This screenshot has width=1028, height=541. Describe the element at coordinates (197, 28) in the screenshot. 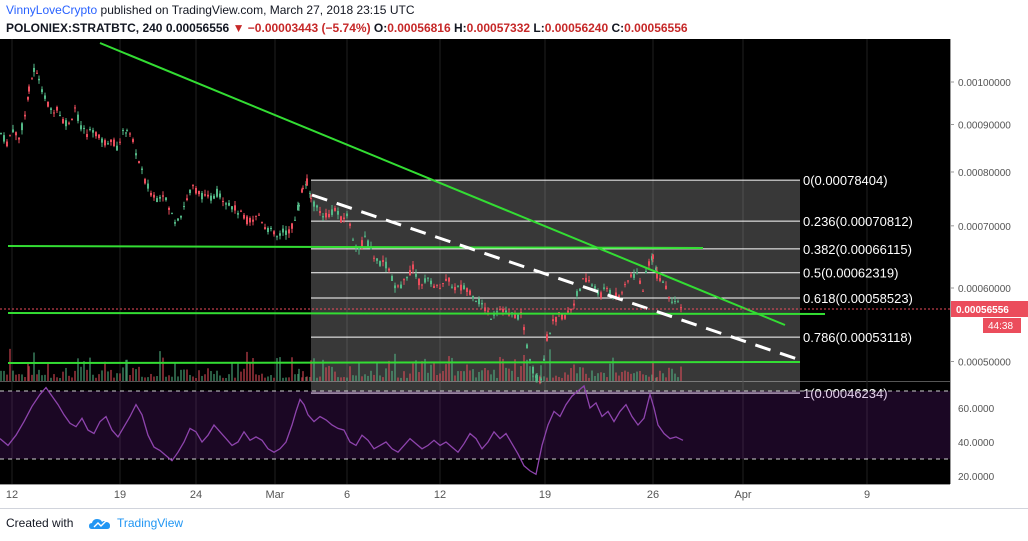

I see `last-price: 0.00056556` at that location.